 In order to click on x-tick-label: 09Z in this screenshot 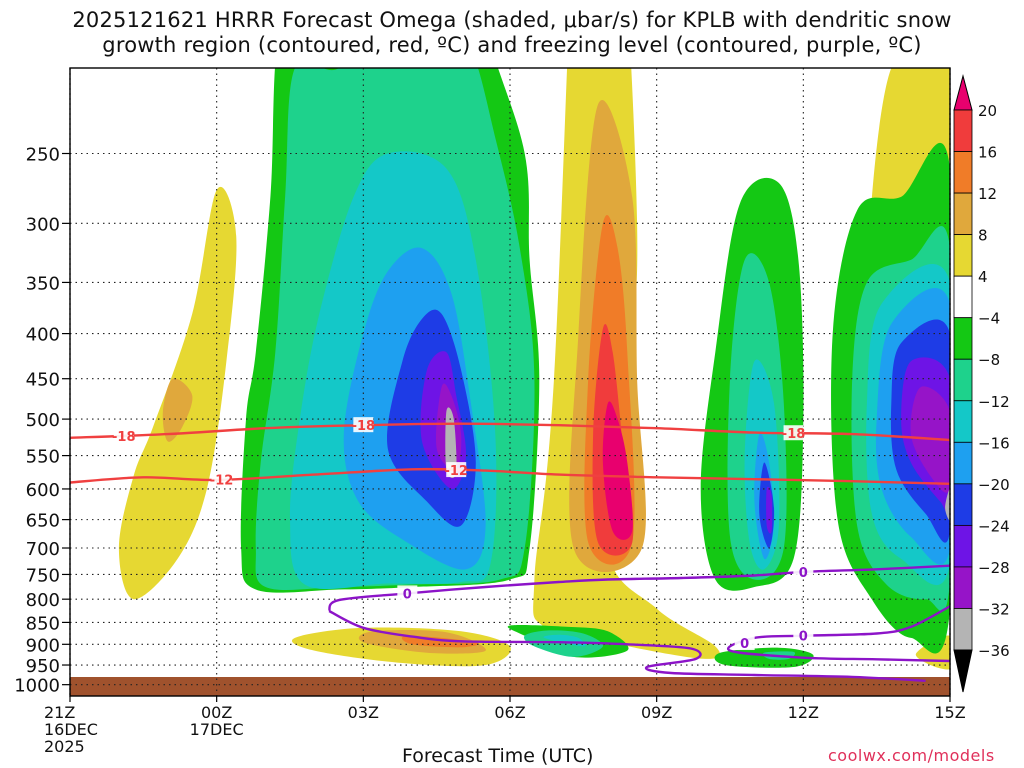, I will do `click(656, 712)`.